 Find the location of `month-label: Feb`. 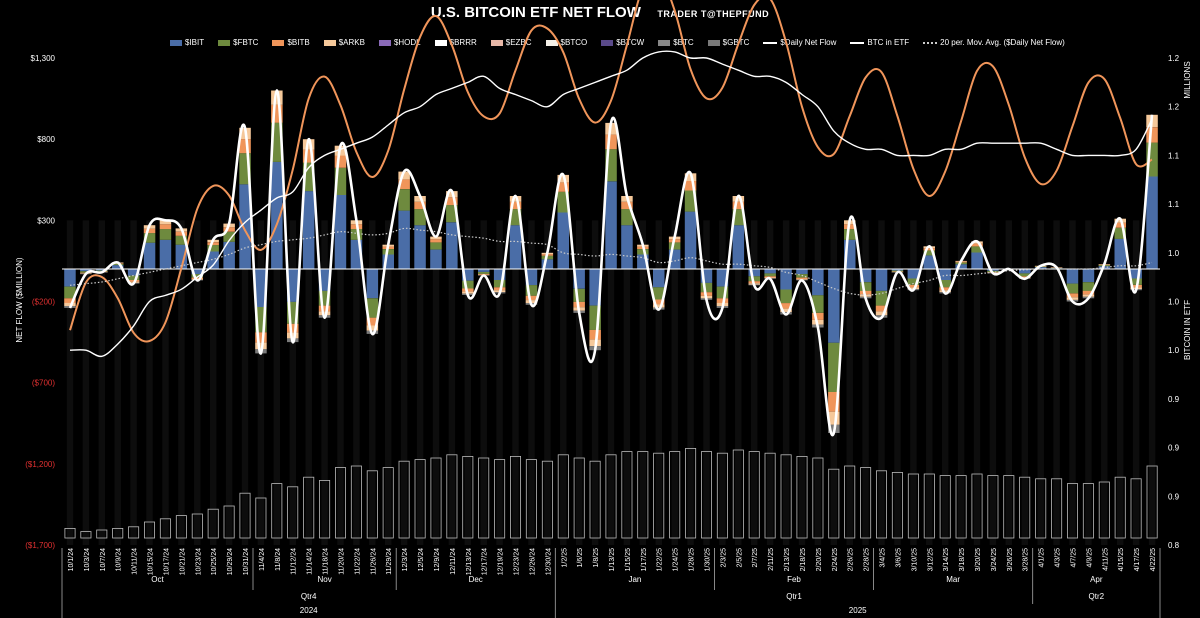

month-label: Feb is located at coordinates (794, 579).